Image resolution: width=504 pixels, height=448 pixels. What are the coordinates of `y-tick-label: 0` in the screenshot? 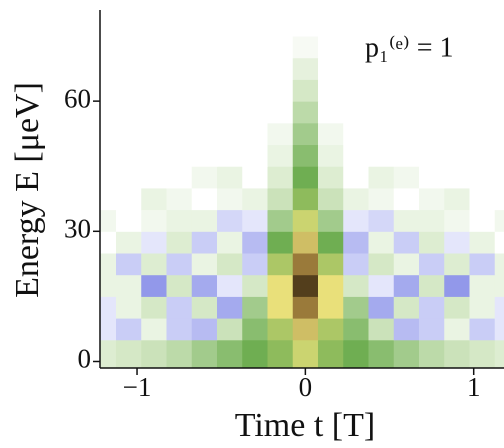 It's located at (85, 359).